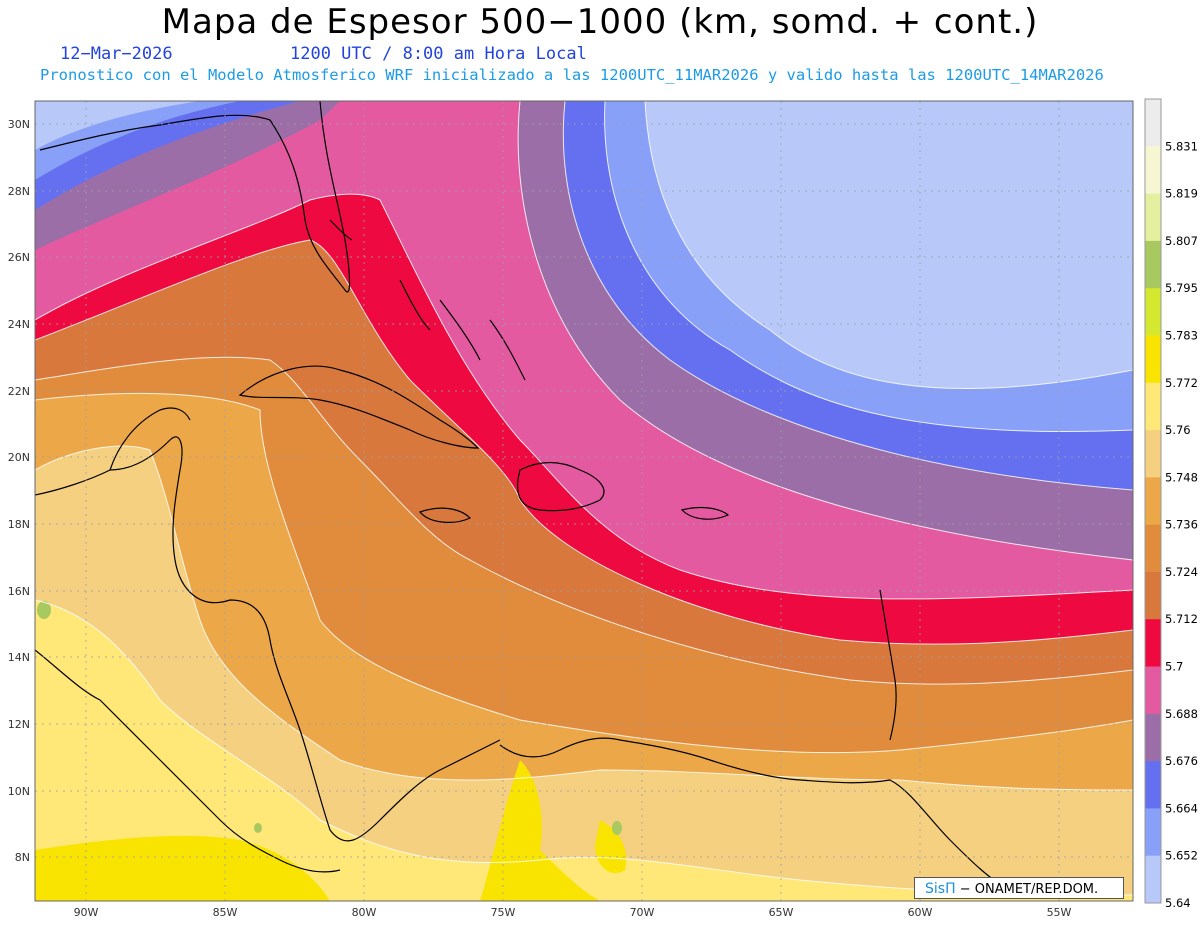  I want to click on longitude-labels: 90W 85W 80W 75W 70W 65W 60W 55W, so click(573, 912).